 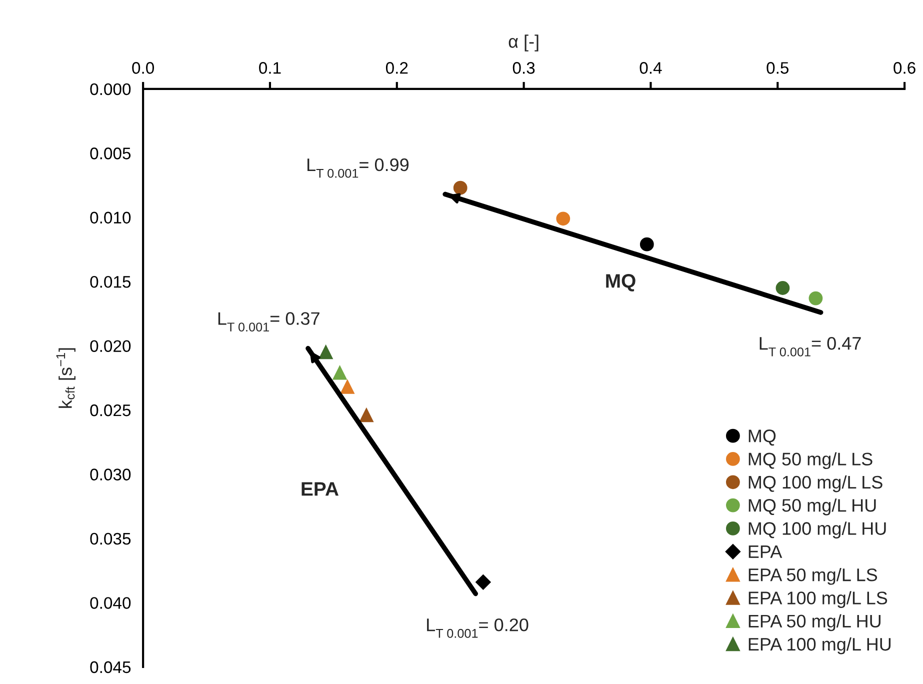 I want to click on annotation: LT 0.001= 0.37, so click(x=269, y=322).